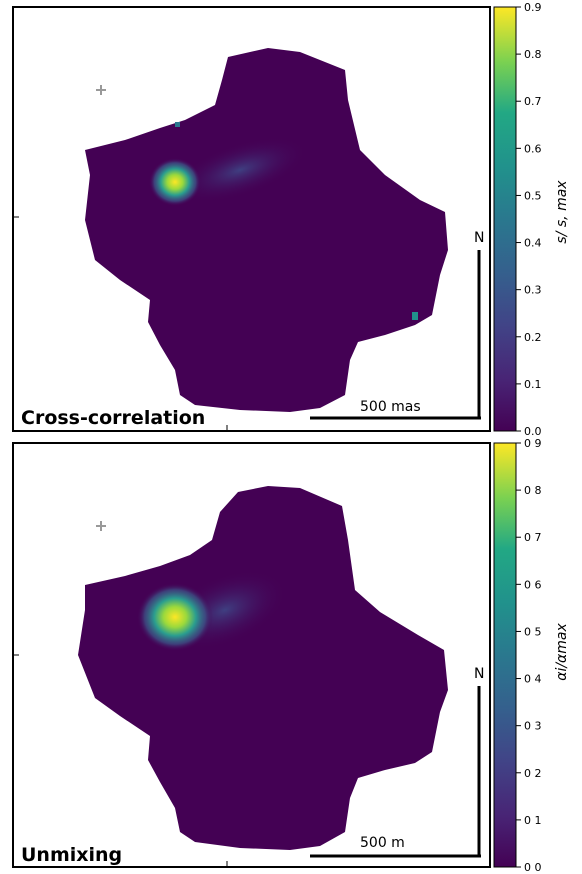  I want to click on colorbar-tick-label: 0.3, so click(533, 290).